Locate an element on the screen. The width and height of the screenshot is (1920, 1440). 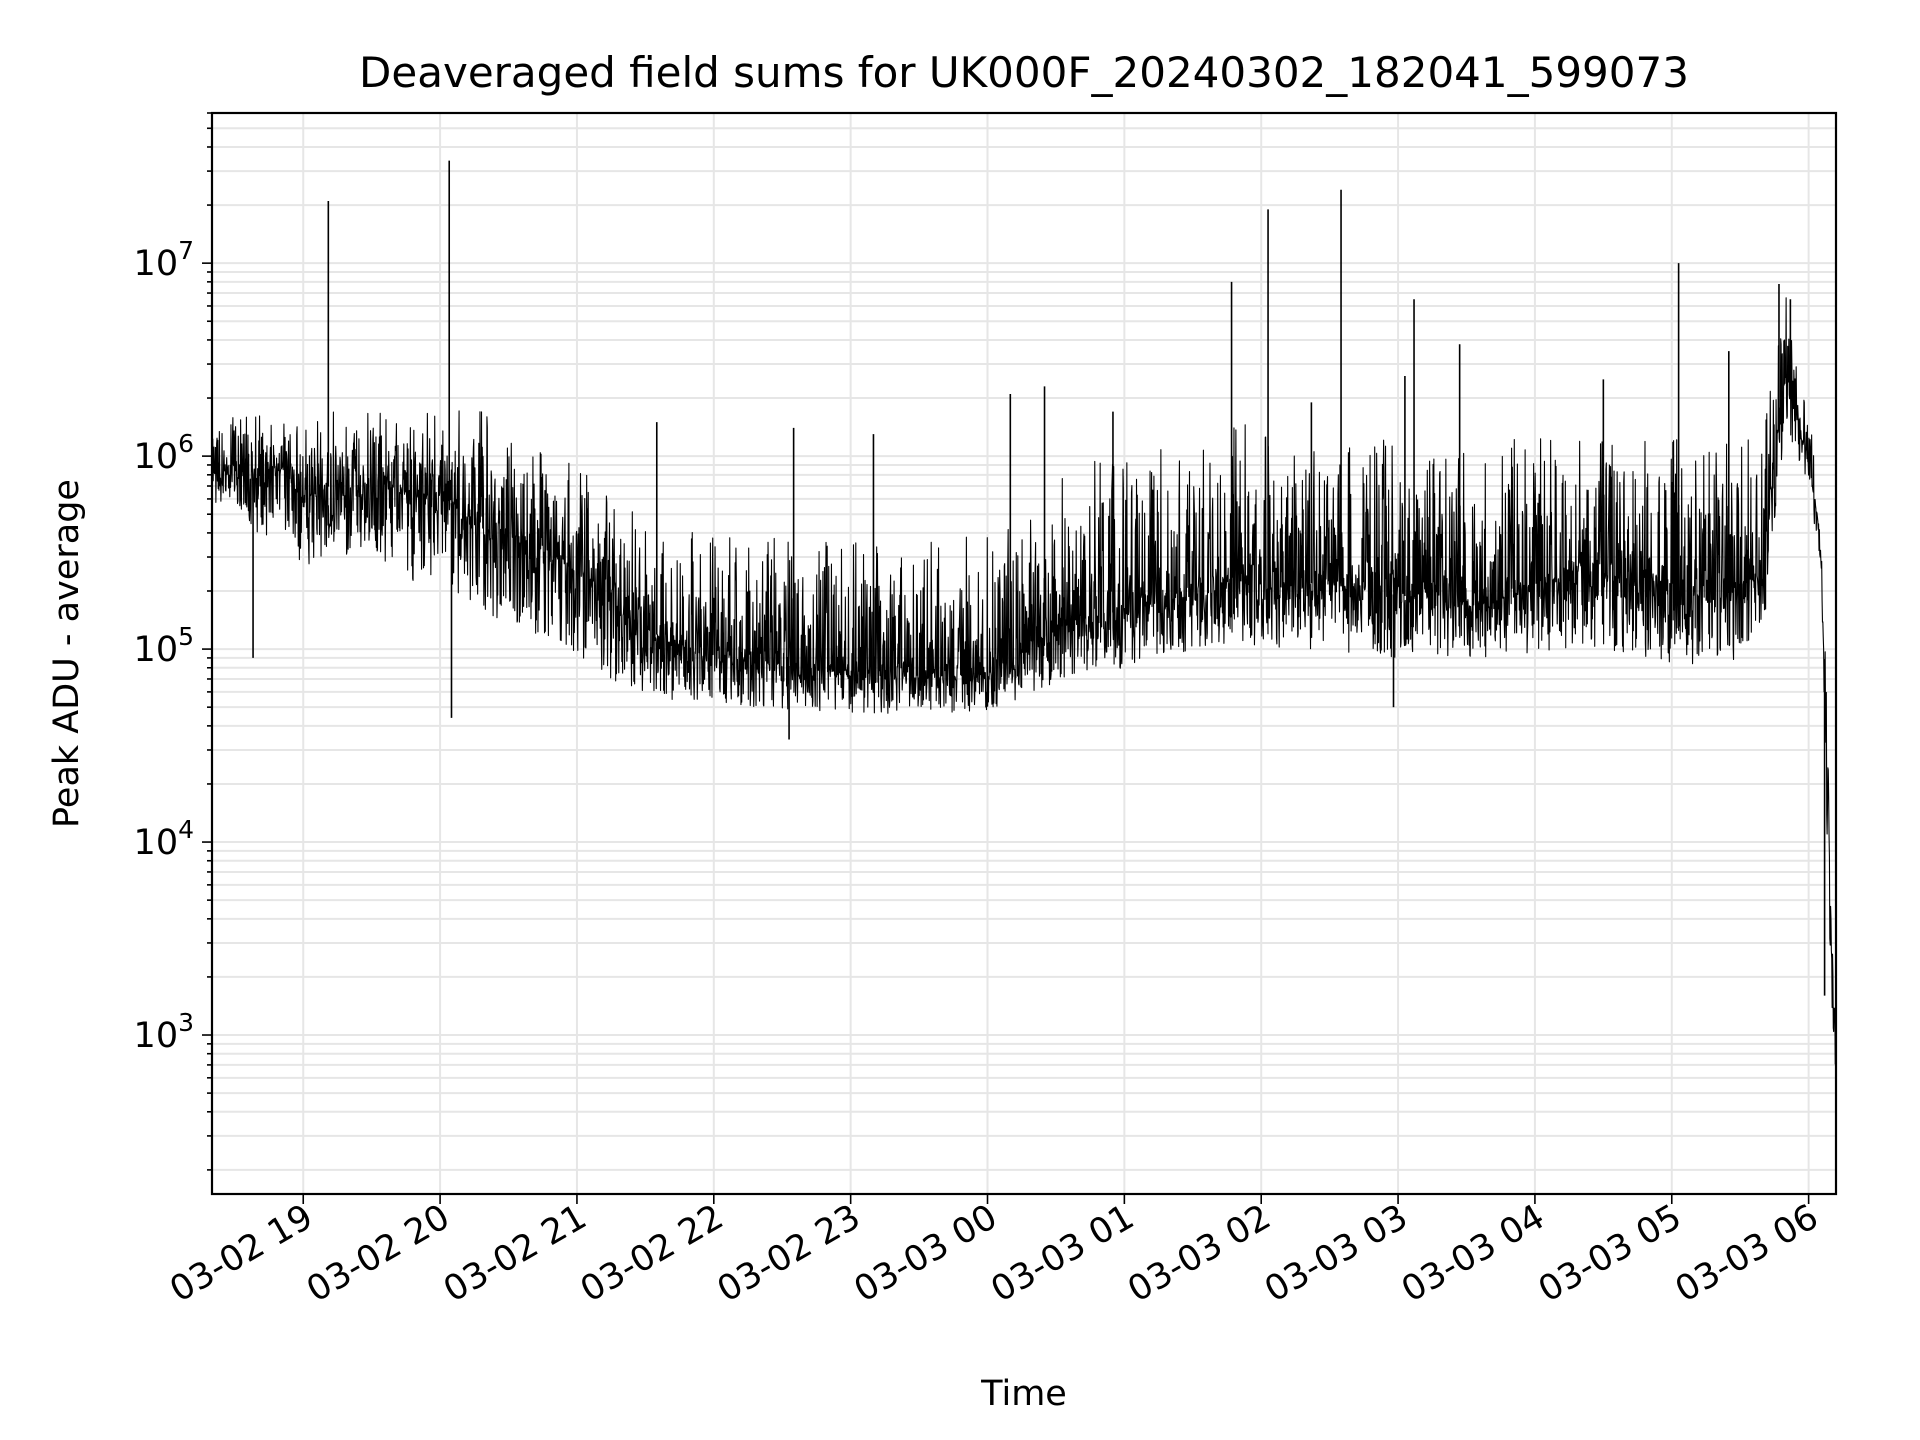
y-axis-label: Peak ADU - average is located at coordinates (67, 653).